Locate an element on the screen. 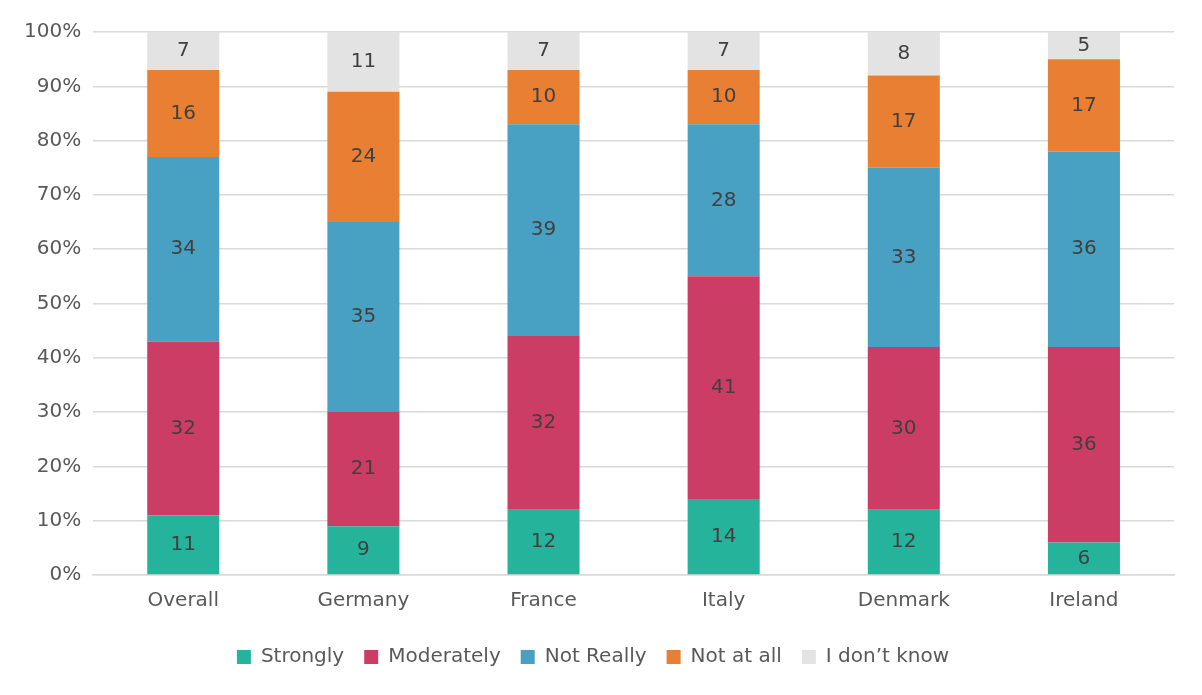 This screenshot has height=695, width=1202. data-label: 41 is located at coordinates (723, 385).